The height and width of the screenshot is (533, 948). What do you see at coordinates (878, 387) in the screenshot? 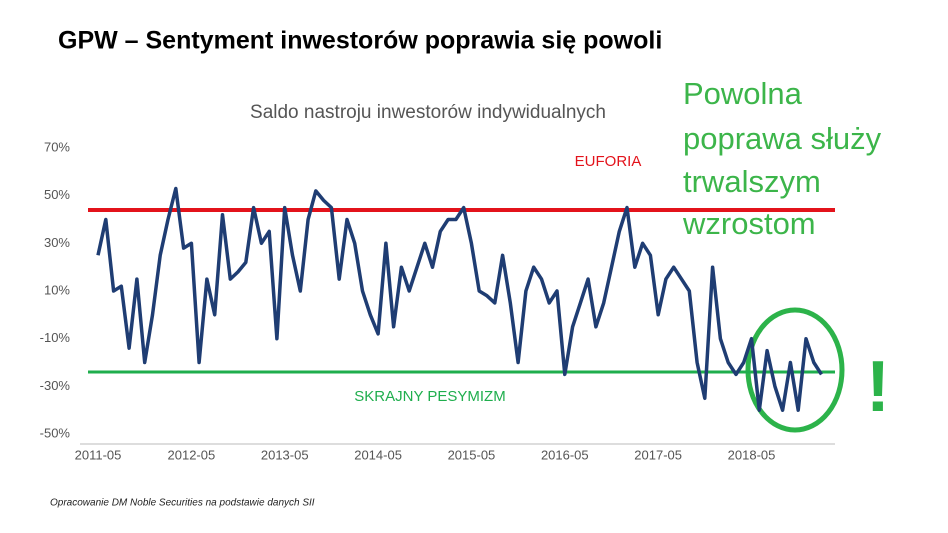
I see `exclamation: !` at bounding box center [878, 387].